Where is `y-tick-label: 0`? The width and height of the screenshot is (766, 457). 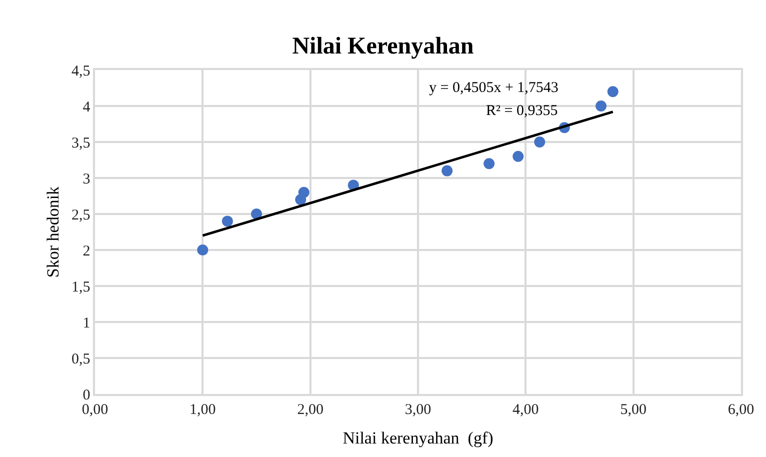
y-tick-label: 0 is located at coordinates (86, 395).